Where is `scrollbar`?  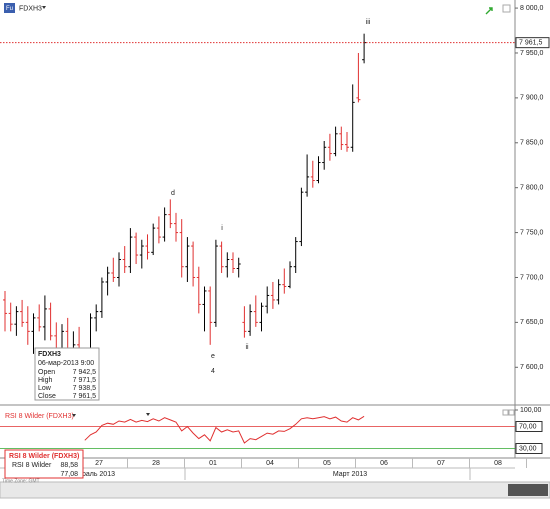 scrollbar is located at coordinates (275, 490).